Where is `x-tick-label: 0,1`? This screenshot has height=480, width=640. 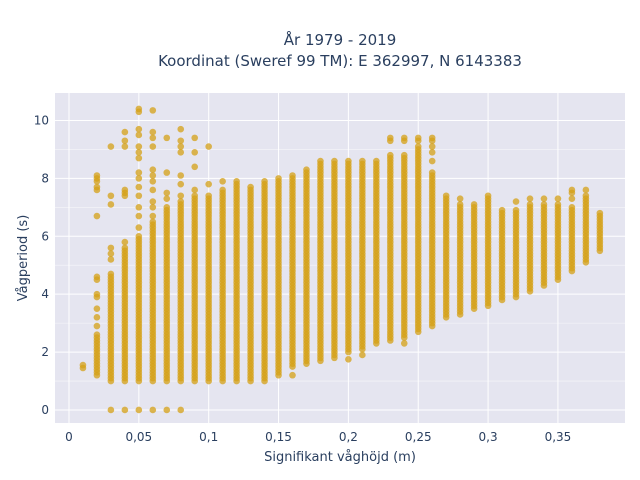 x-tick-label: 0,1 is located at coordinates (208, 437).